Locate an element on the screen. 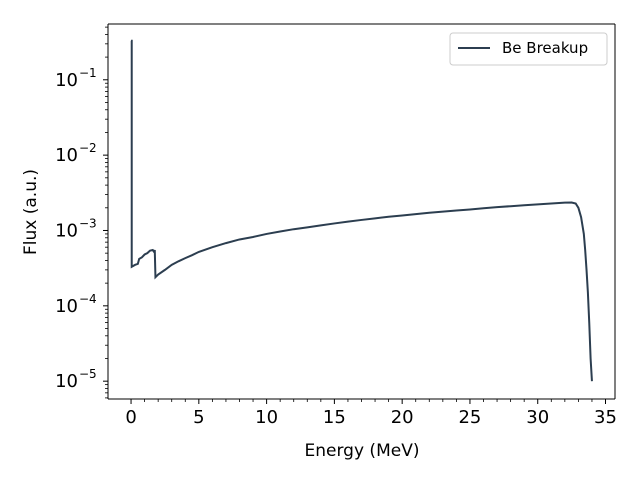  y-tick-label-exponent: −4 is located at coordinates (88, 299).